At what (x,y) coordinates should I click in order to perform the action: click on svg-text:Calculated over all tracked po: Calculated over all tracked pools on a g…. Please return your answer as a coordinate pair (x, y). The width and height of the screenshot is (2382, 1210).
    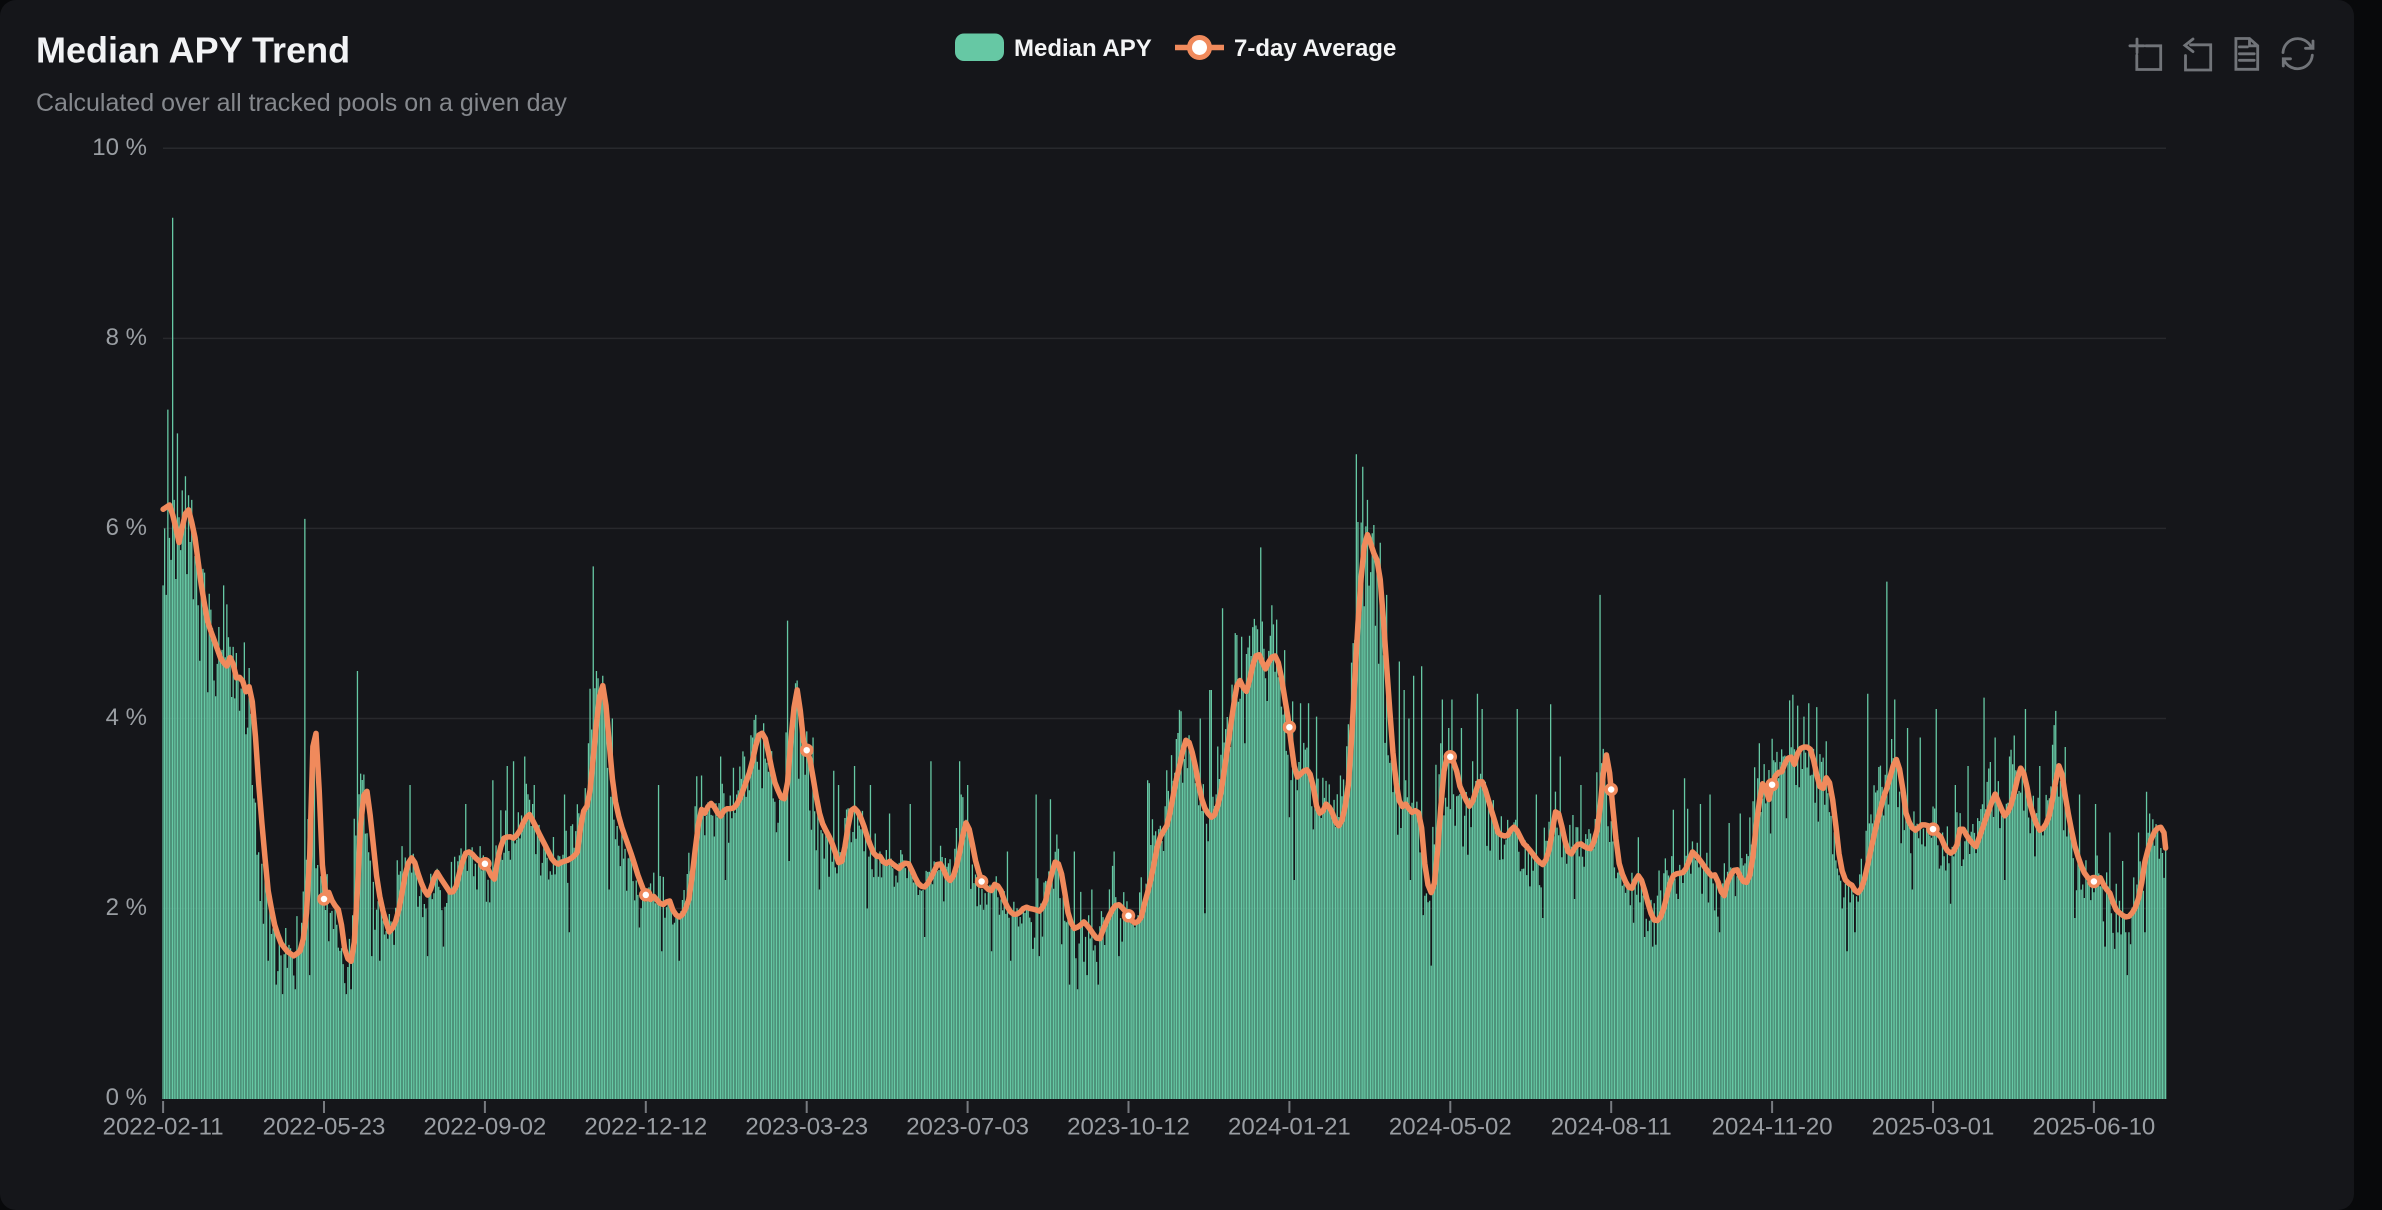
    Looking at the image, I should click on (301, 103).